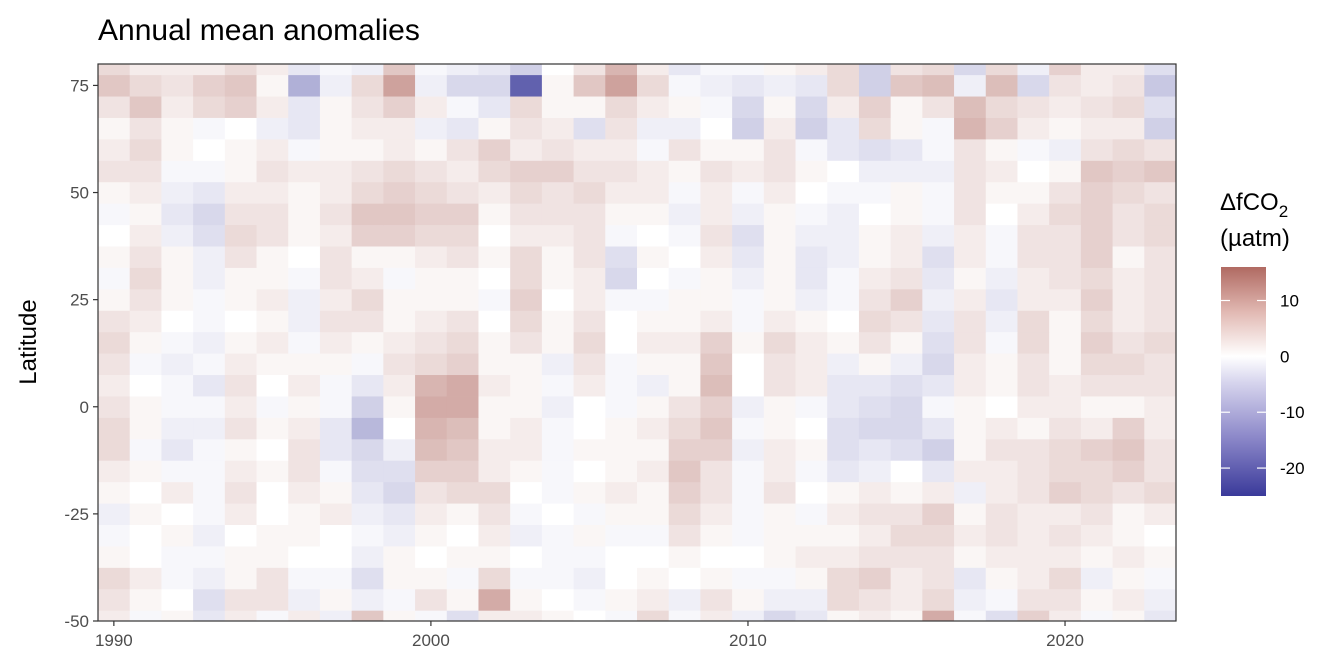  I want to click on legend-title-main: ΔfCO, so click(1249, 202).